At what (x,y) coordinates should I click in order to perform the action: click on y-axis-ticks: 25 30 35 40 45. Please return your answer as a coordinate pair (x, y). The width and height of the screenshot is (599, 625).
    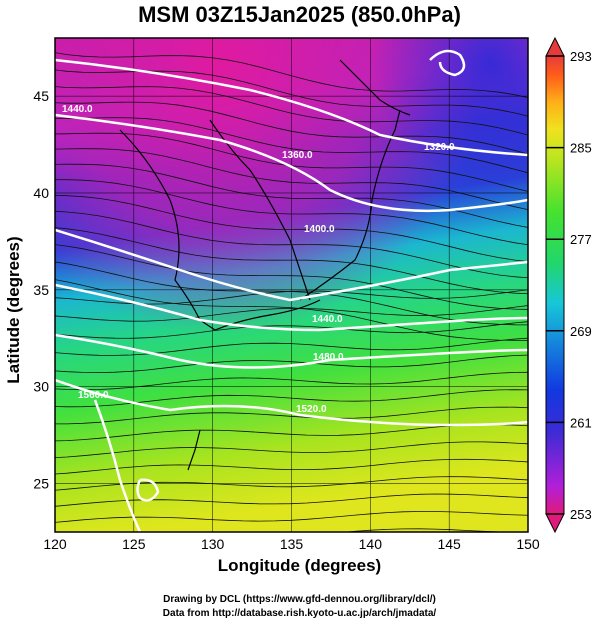
    Looking at the image, I should click on (41, 289).